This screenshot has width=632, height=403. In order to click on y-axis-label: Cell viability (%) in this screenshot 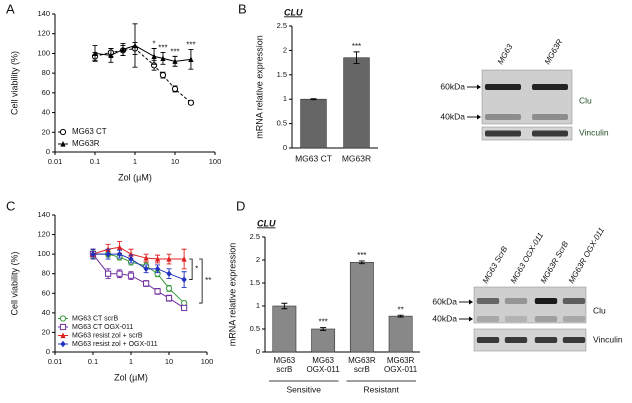, I will do `click(14, 83)`.